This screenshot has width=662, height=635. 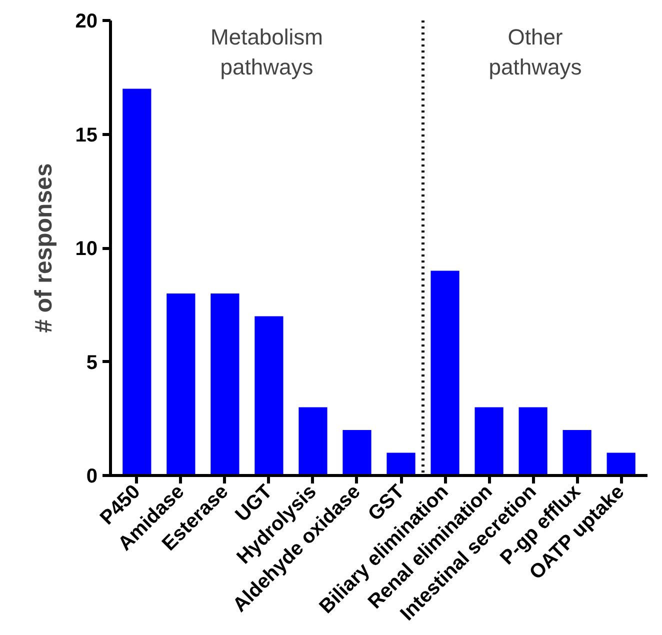 What do you see at coordinates (92, 363) in the screenshot?
I see `y-tick-label: 5` at bounding box center [92, 363].